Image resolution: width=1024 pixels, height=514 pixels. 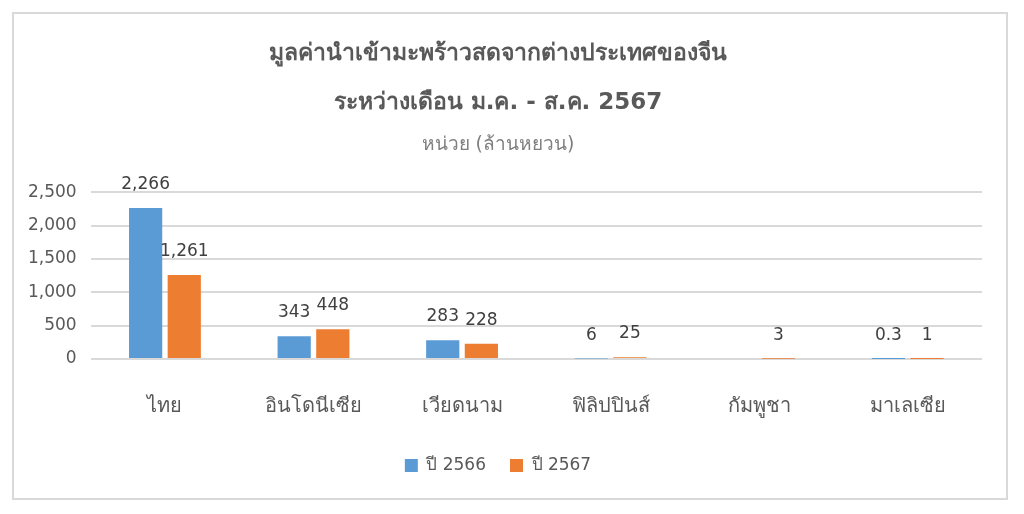 I want to click on y-tick-label: 1,000, so click(x=52, y=290).